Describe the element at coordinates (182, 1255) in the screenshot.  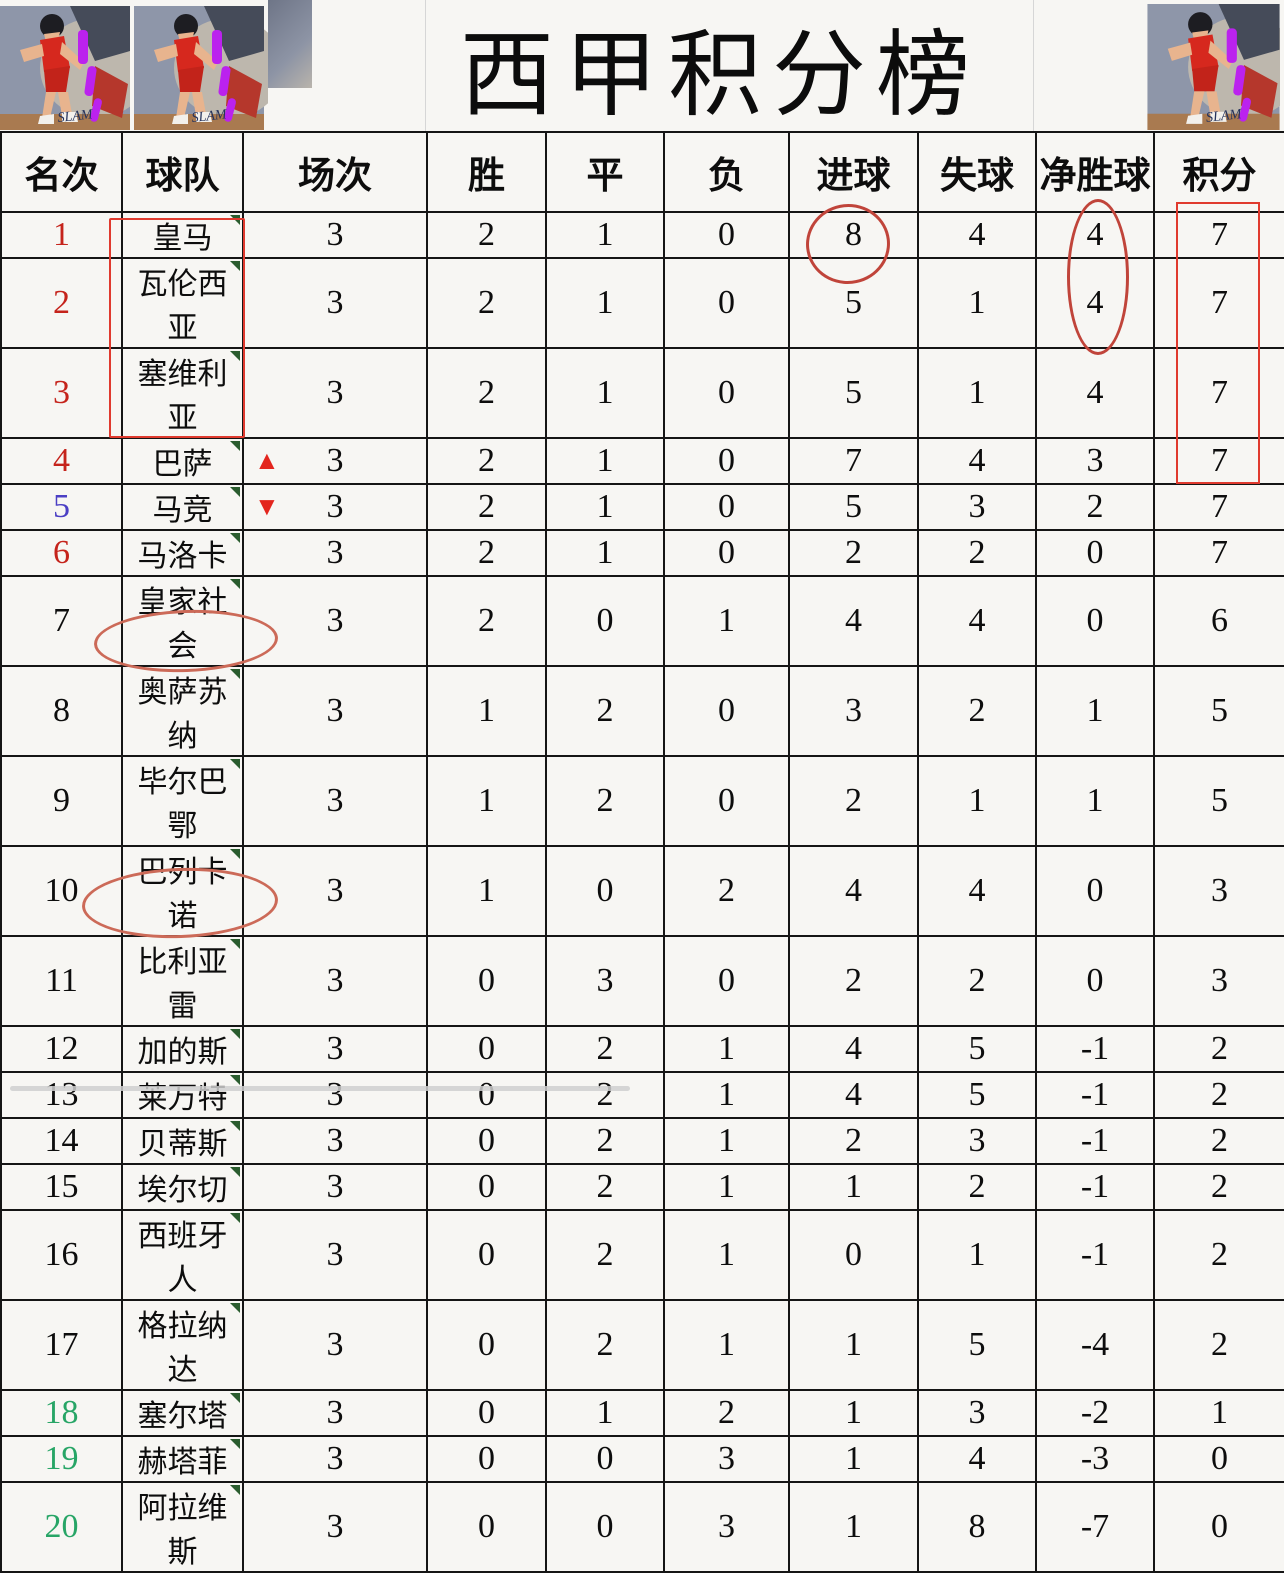
I see `team-cell: 西班牙人` at that location.